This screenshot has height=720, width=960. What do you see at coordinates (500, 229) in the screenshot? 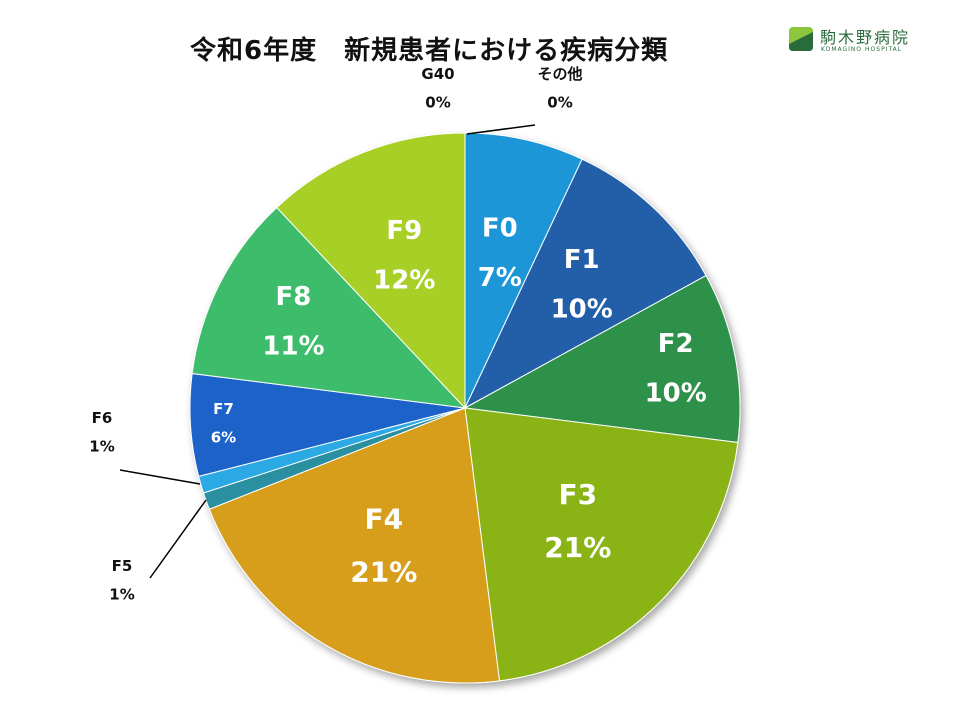
I see `slice-label-f0: F0` at bounding box center [500, 229].